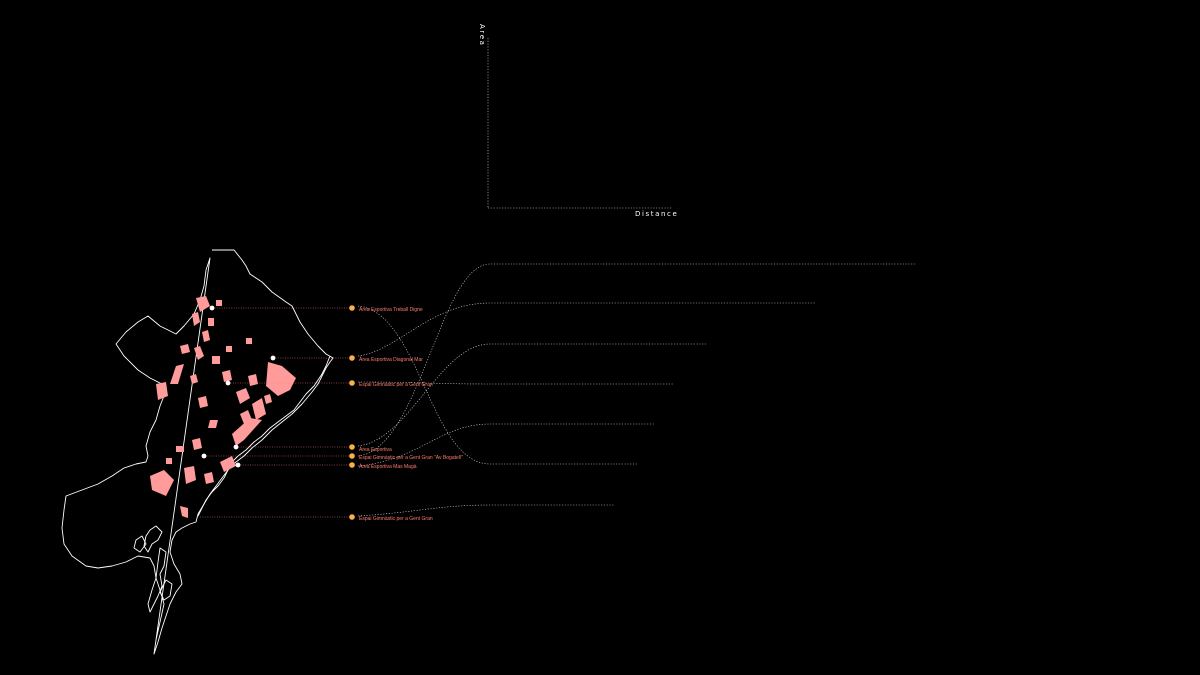 The height and width of the screenshot is (675, 1200). Describe the element at coordinates (656, 214) in the screenshot. I see `x-axis-label: Distance` at that location.